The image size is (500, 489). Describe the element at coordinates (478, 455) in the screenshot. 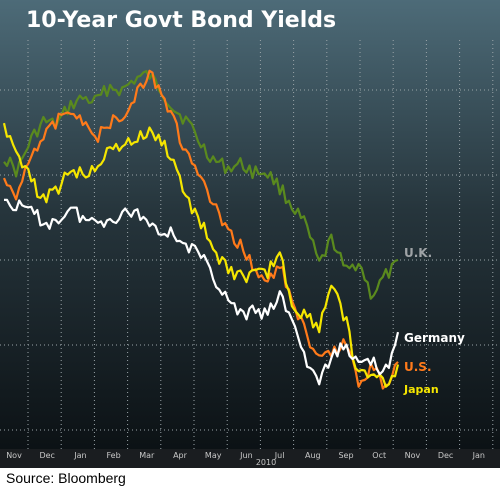

I see `x-tick-label-14: Jan` at that location.